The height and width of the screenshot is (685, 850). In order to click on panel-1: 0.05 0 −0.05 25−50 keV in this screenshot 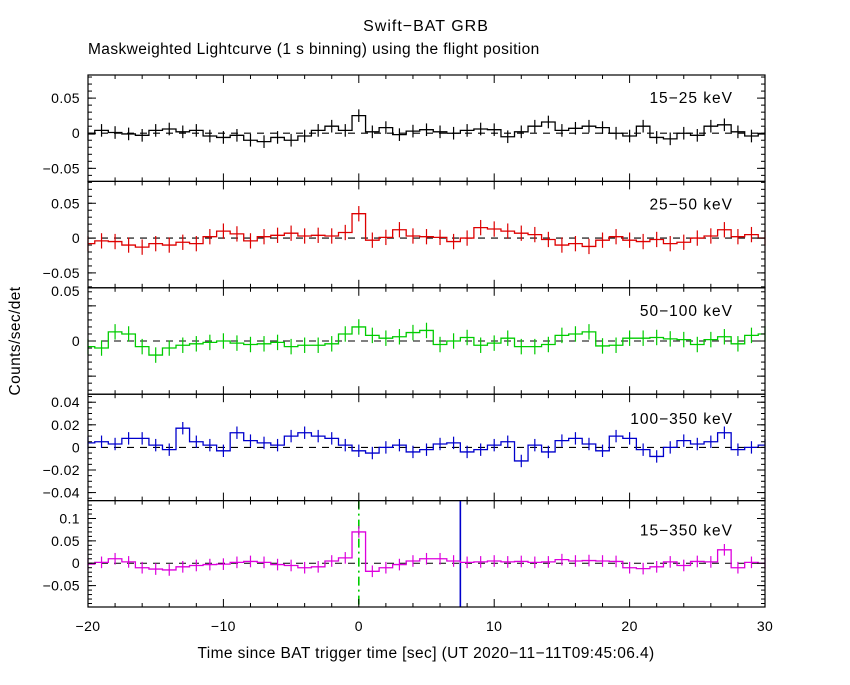, I will do `click(404, 234)`.